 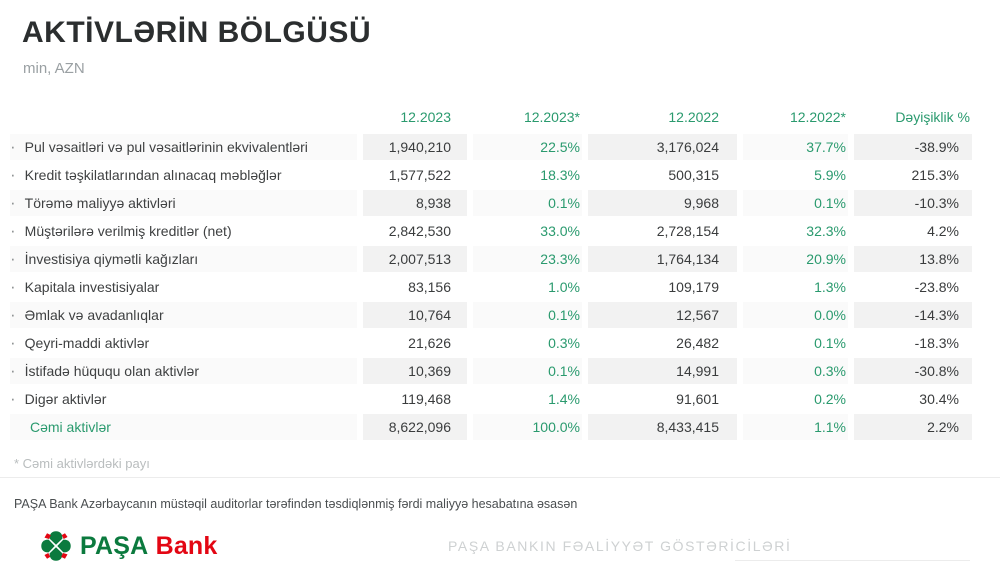 What do you see at coordinates (415, 231) in the screenshot?
I see `value-12-2023: 2,842,530` at bounding box center [415, 231].